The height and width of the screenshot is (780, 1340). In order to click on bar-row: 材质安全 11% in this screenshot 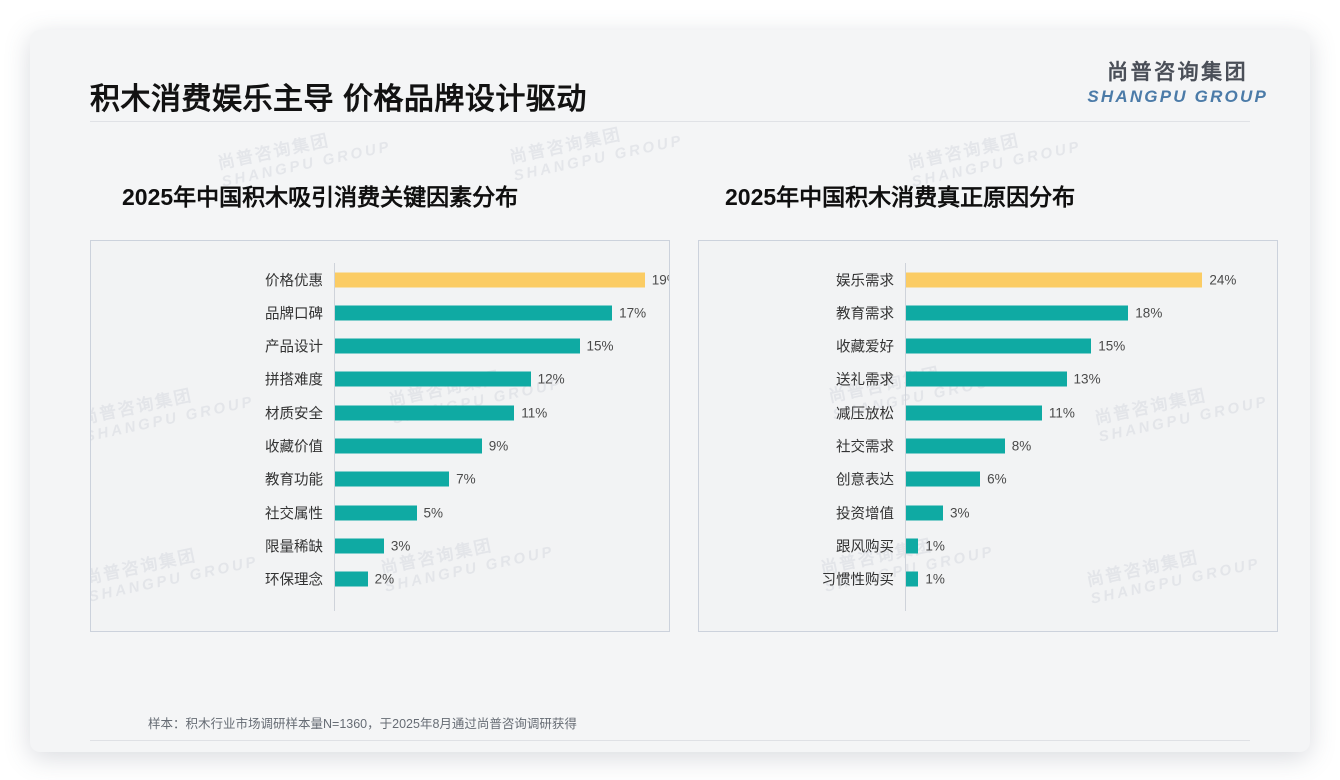, I will do `click(380, 412)`.